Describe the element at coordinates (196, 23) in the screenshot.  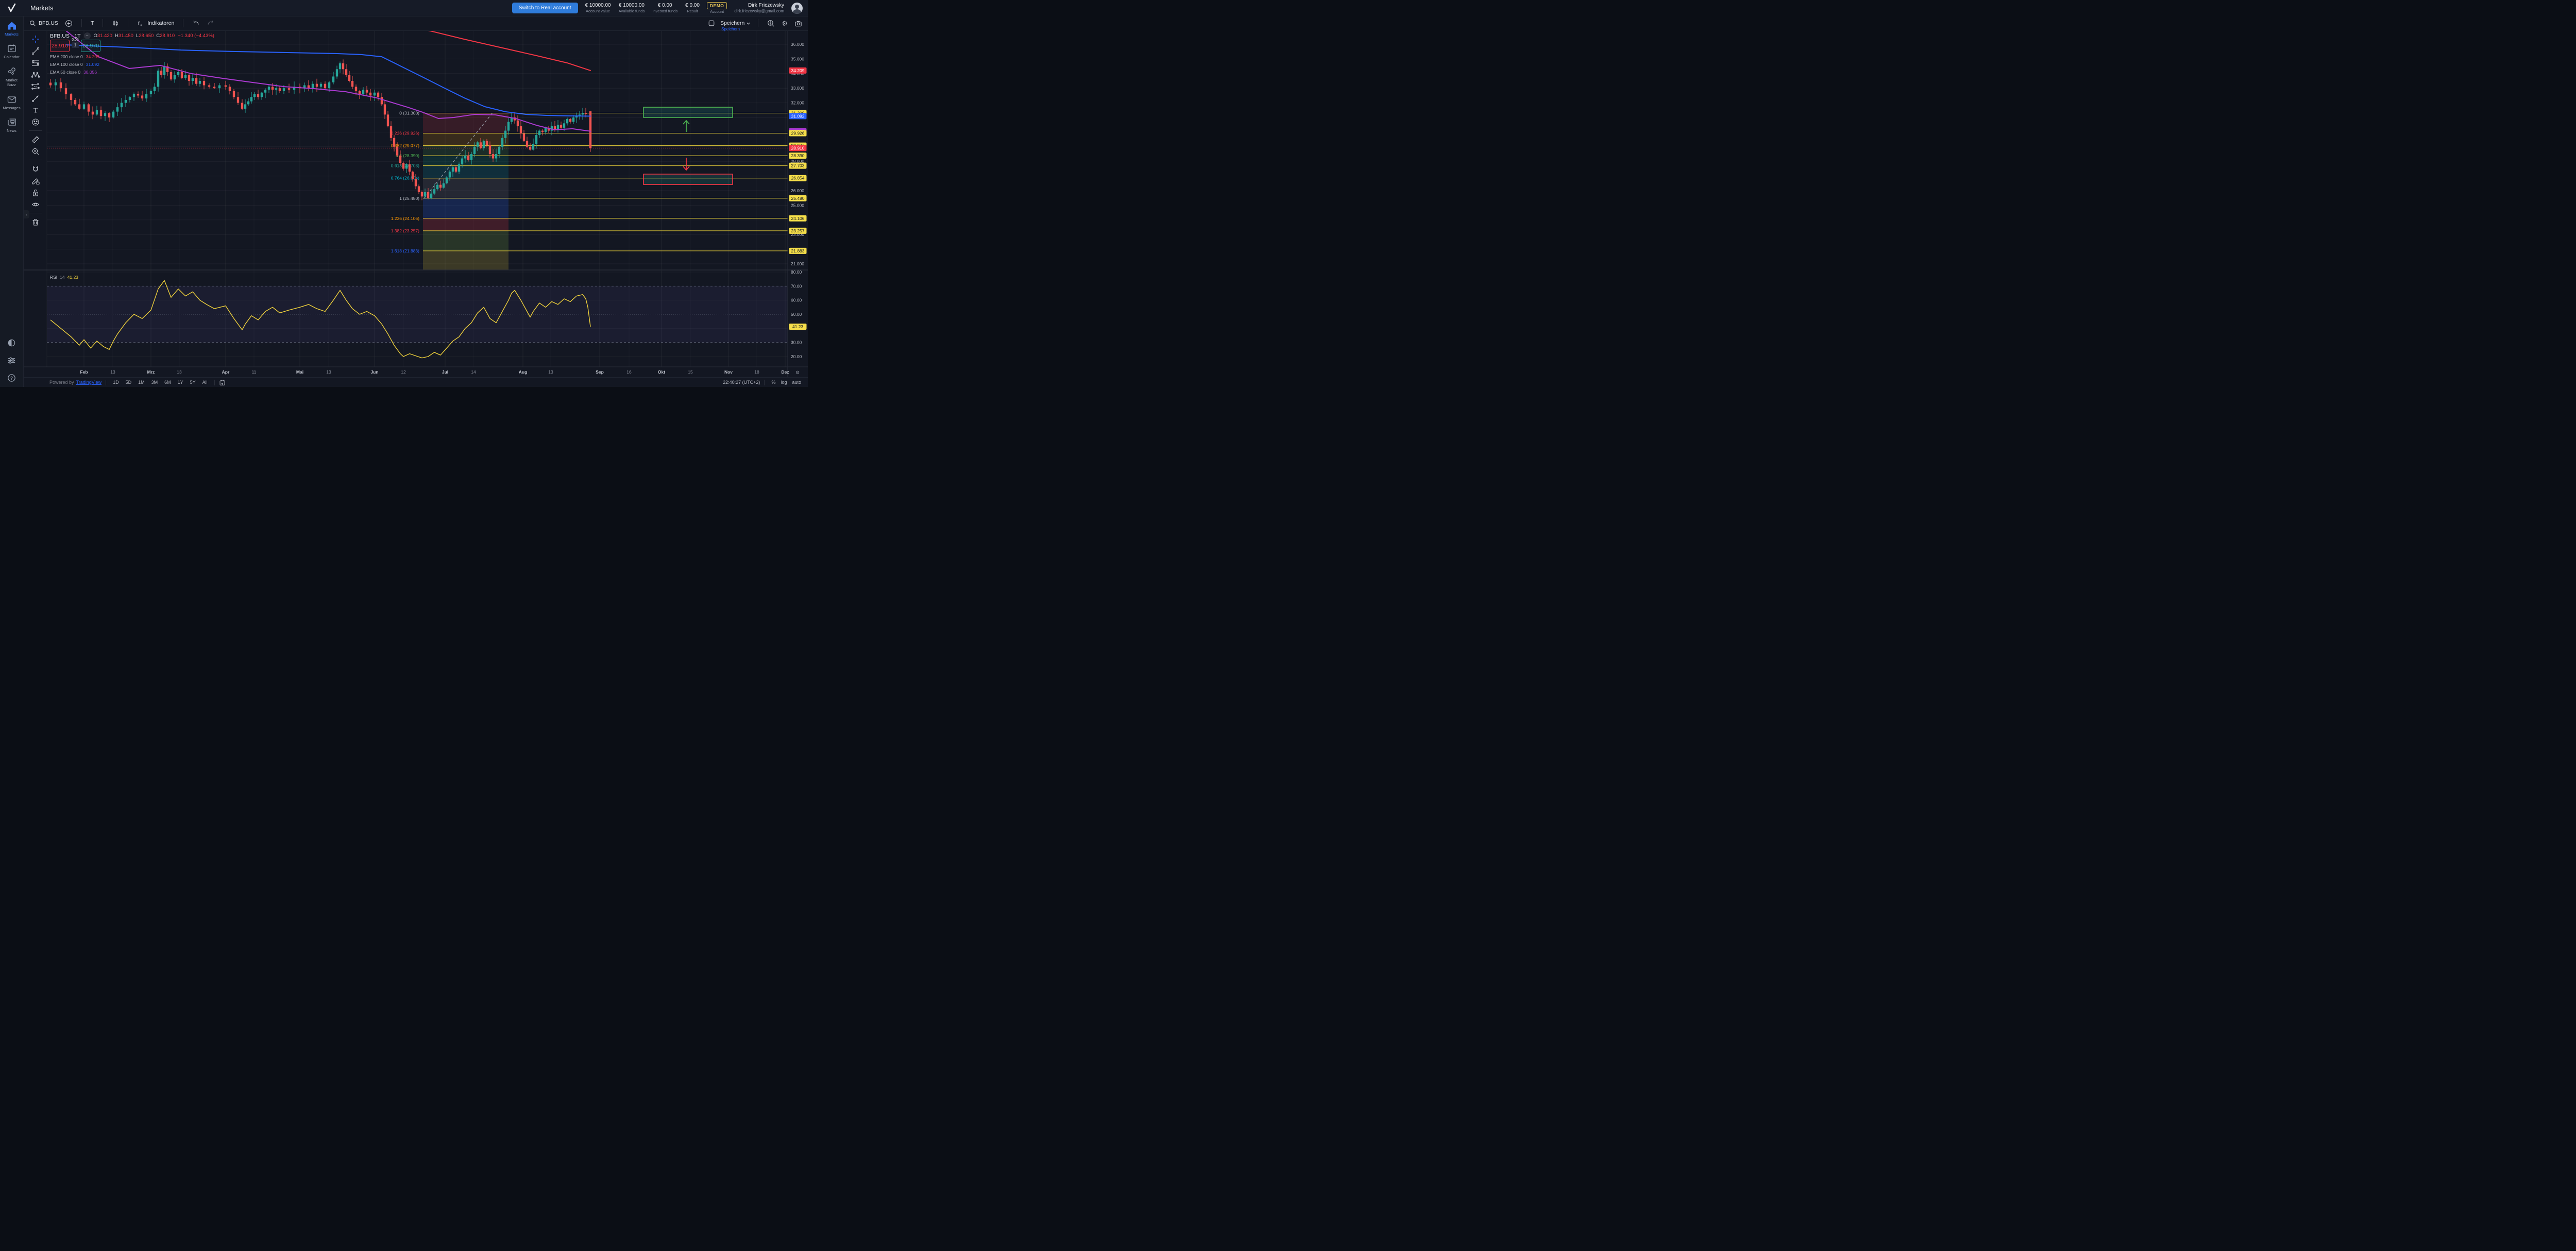
I see `undo-button` at that location.